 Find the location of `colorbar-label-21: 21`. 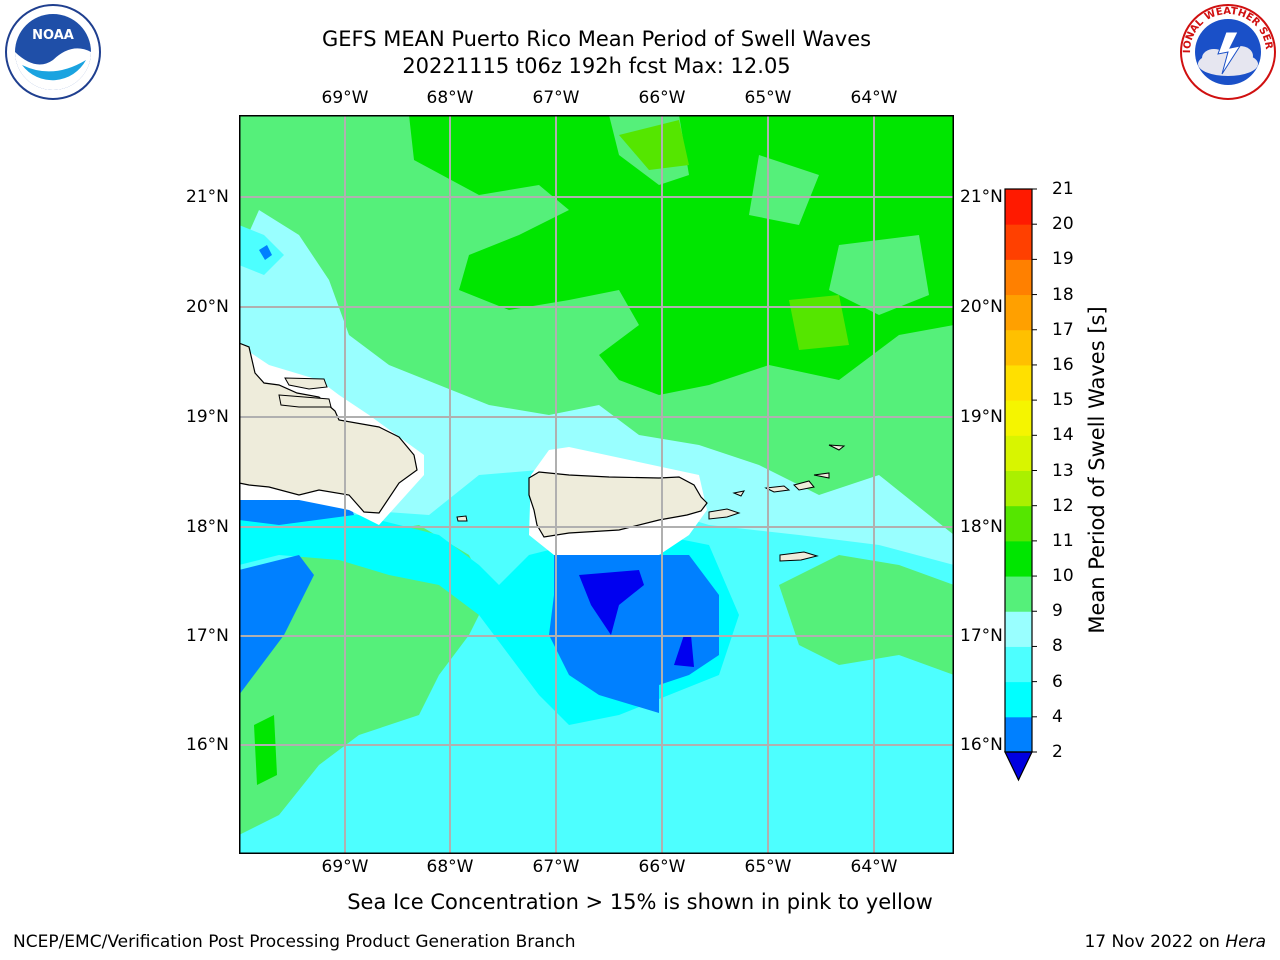

colorbar-label-21: 21 is located at coordinates (1063, 189).